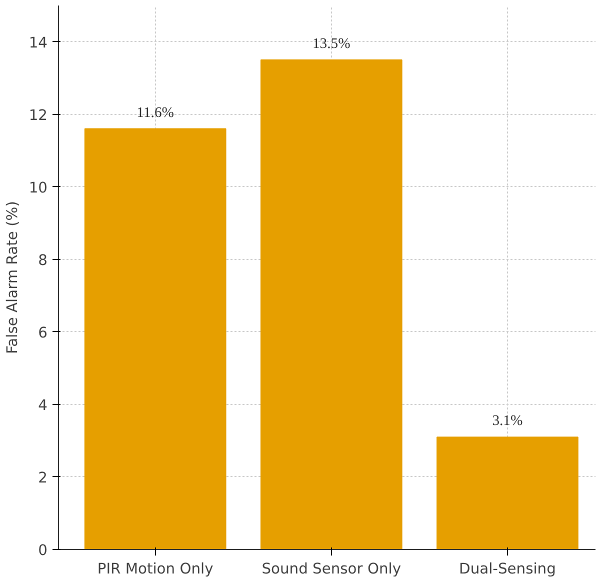  What do you see at coordinates (155, 569) in the screenshot?
I see `x-tick-label: PIR Motion Only` at bounding box center [155, 569].